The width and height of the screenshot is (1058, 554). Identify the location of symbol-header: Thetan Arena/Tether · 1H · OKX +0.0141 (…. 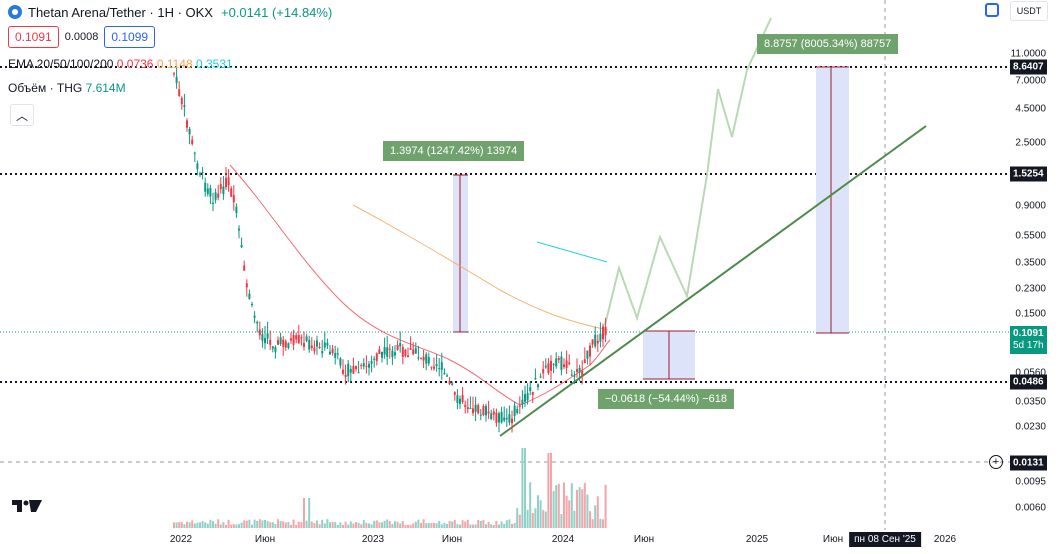
(170, 12).